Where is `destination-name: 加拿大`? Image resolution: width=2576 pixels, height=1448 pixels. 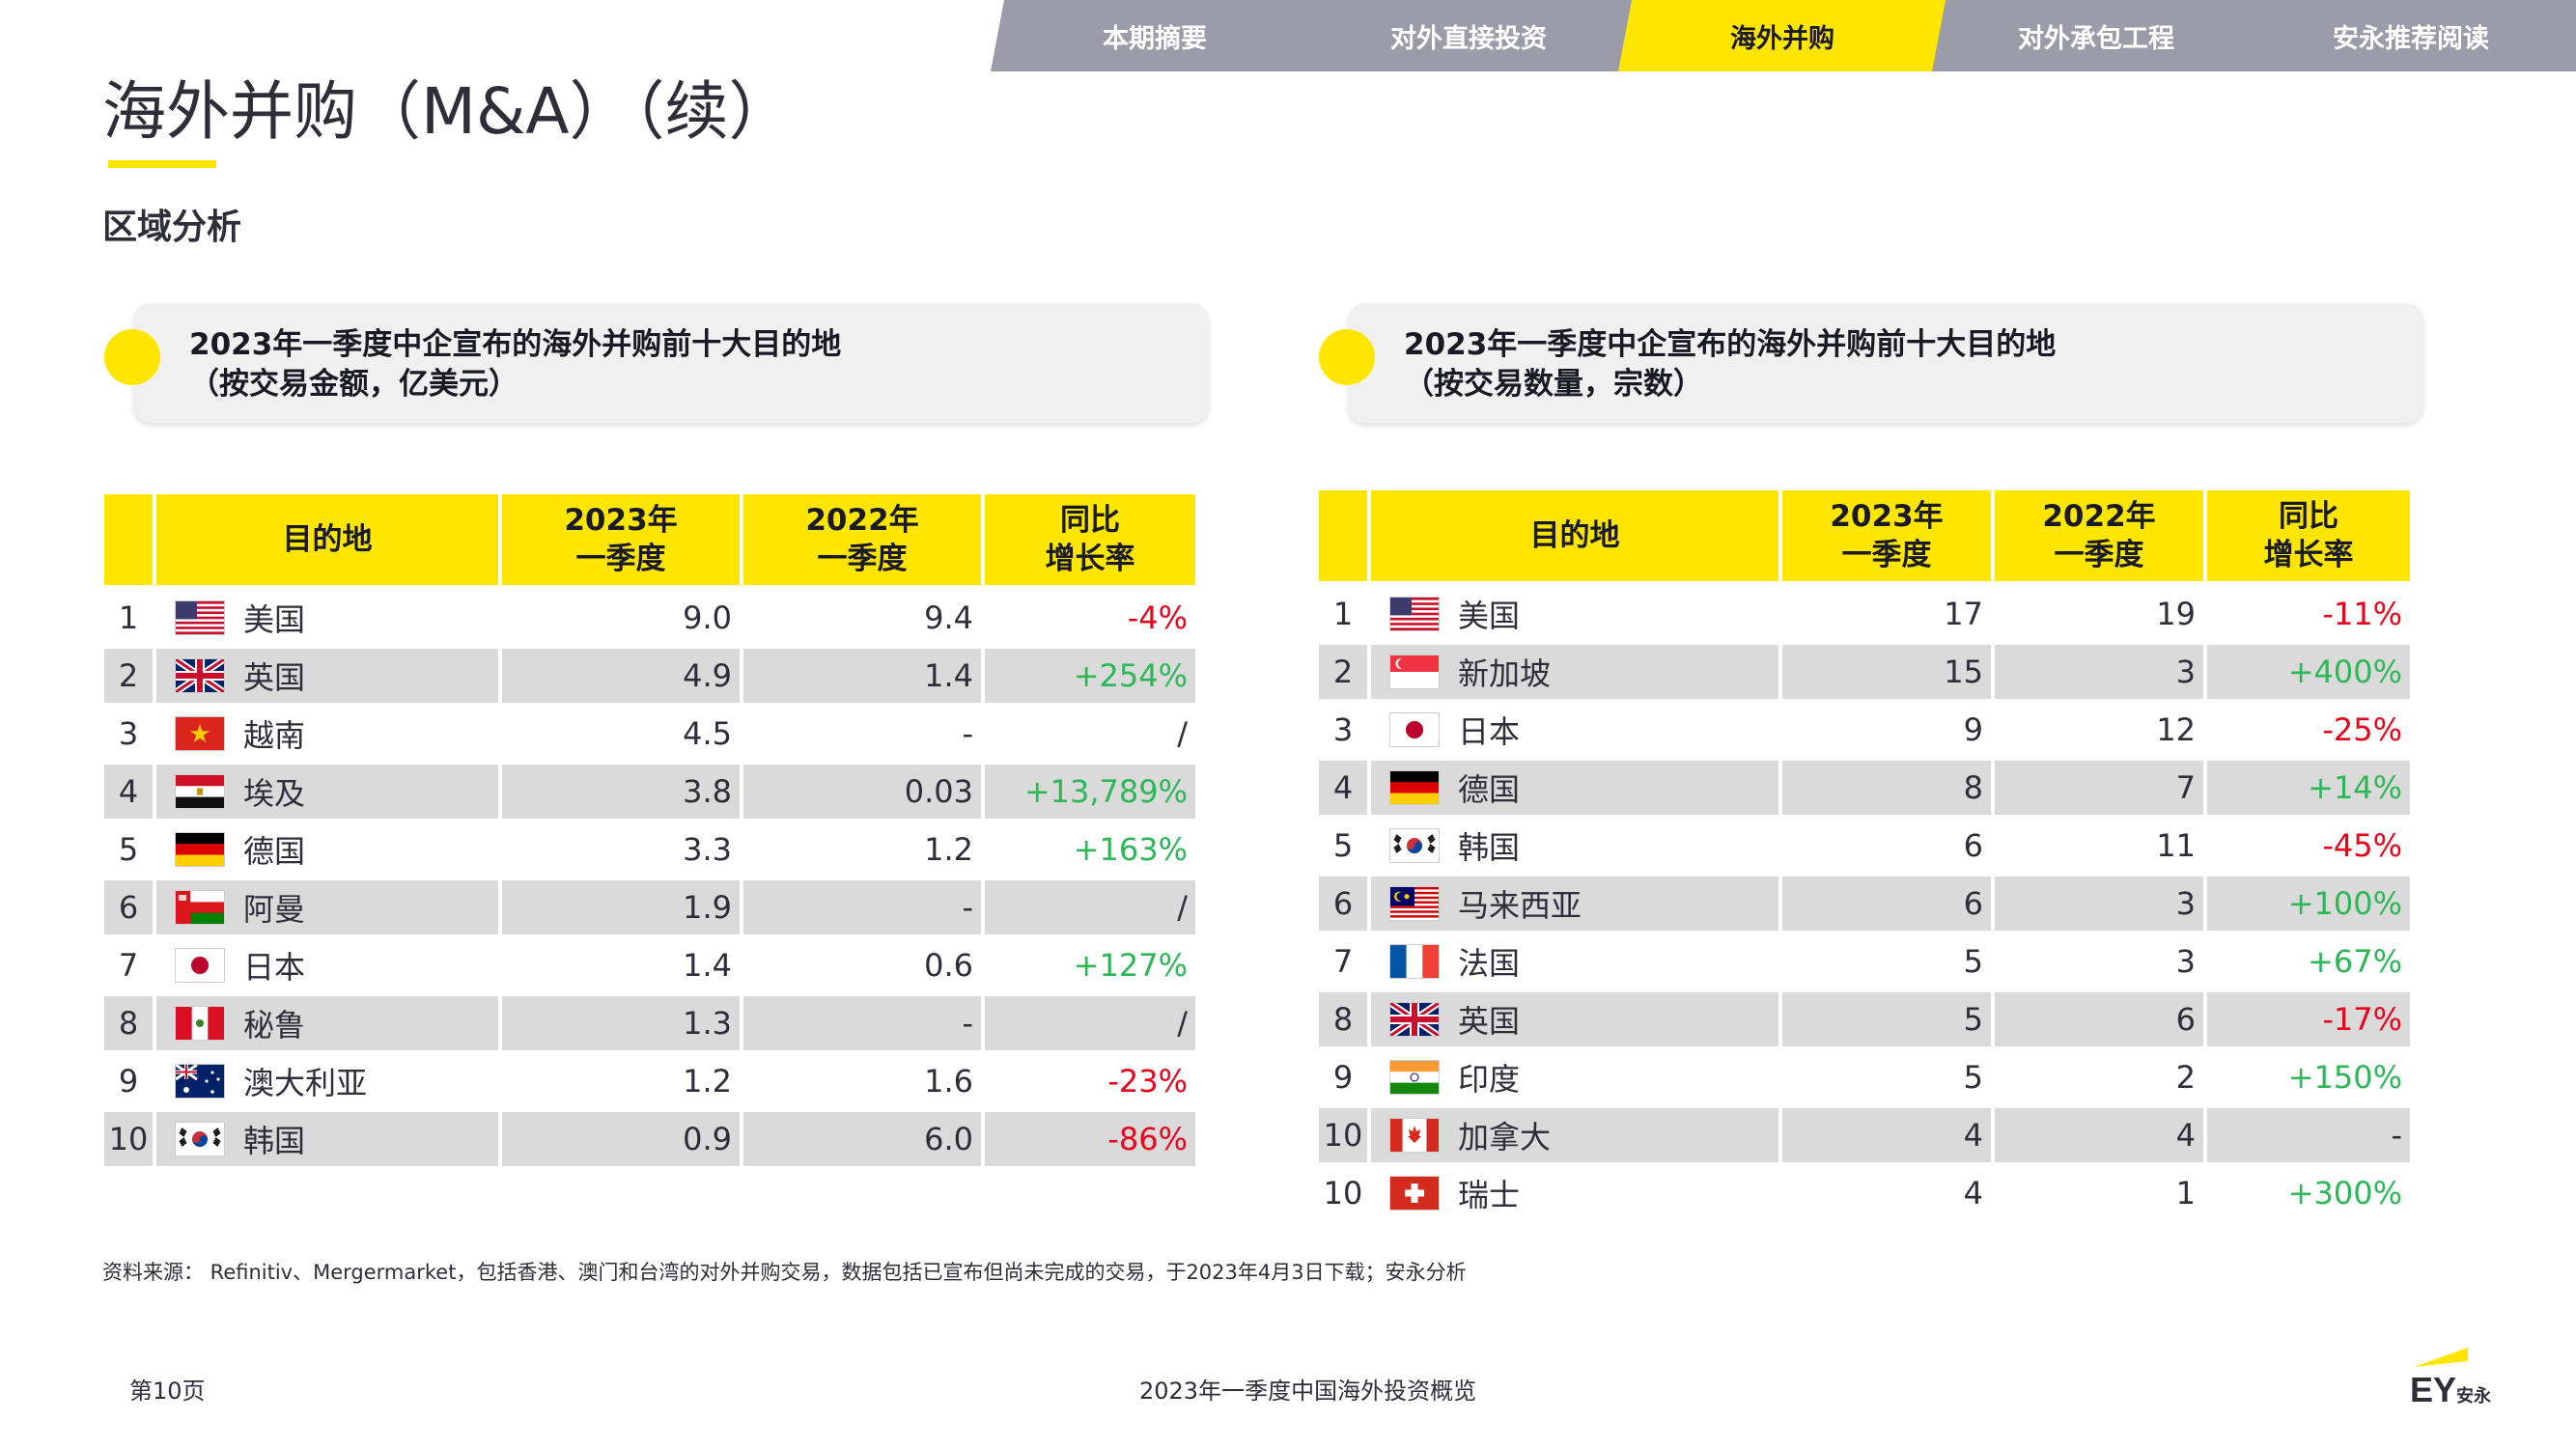
destination-name: 加拿大 is located at coordinates (1505, 1138).